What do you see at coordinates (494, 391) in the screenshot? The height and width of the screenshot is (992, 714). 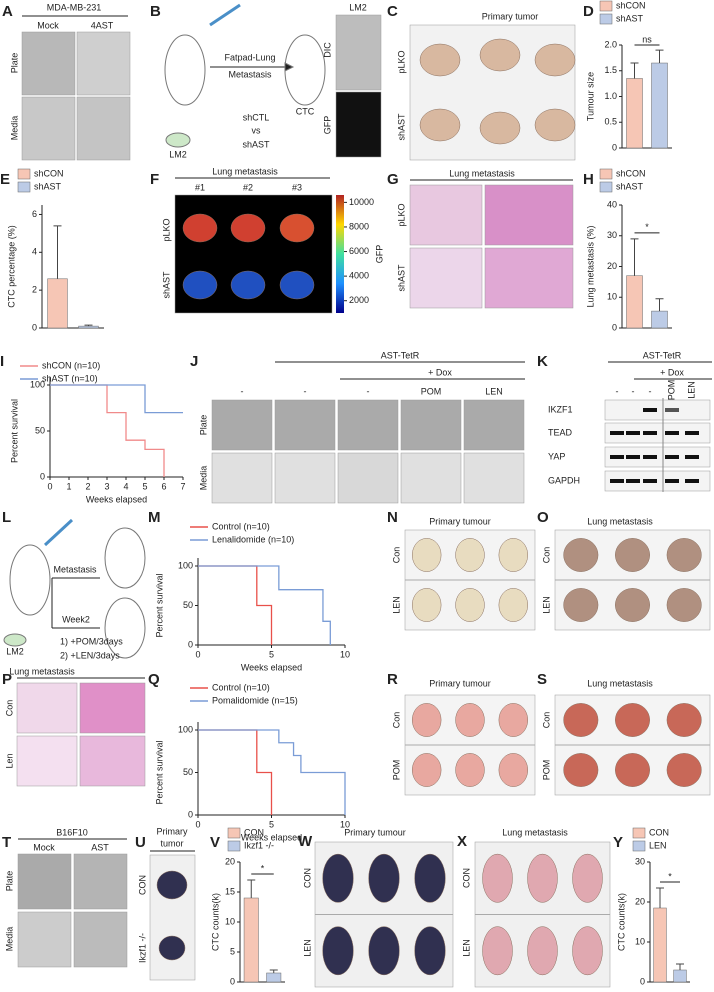 I see `label: LEN` at bounding box center [494, 391].